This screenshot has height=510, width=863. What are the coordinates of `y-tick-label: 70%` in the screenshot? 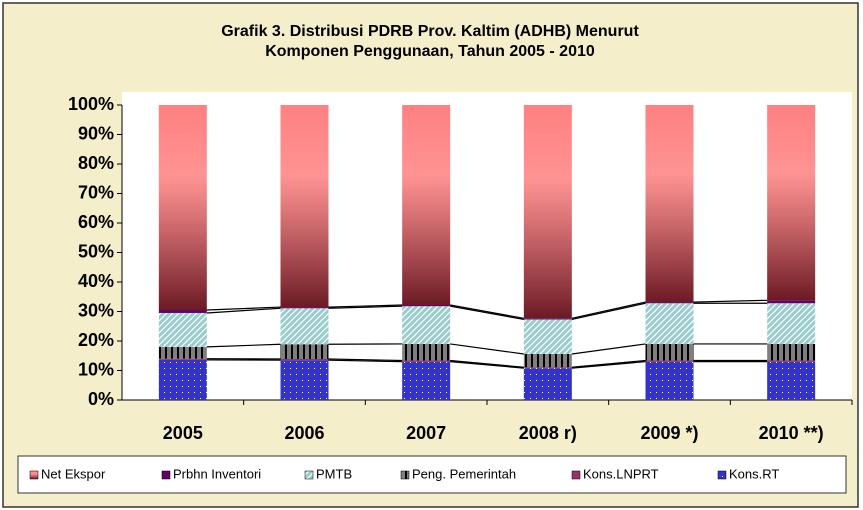 It's located at (96, 192).